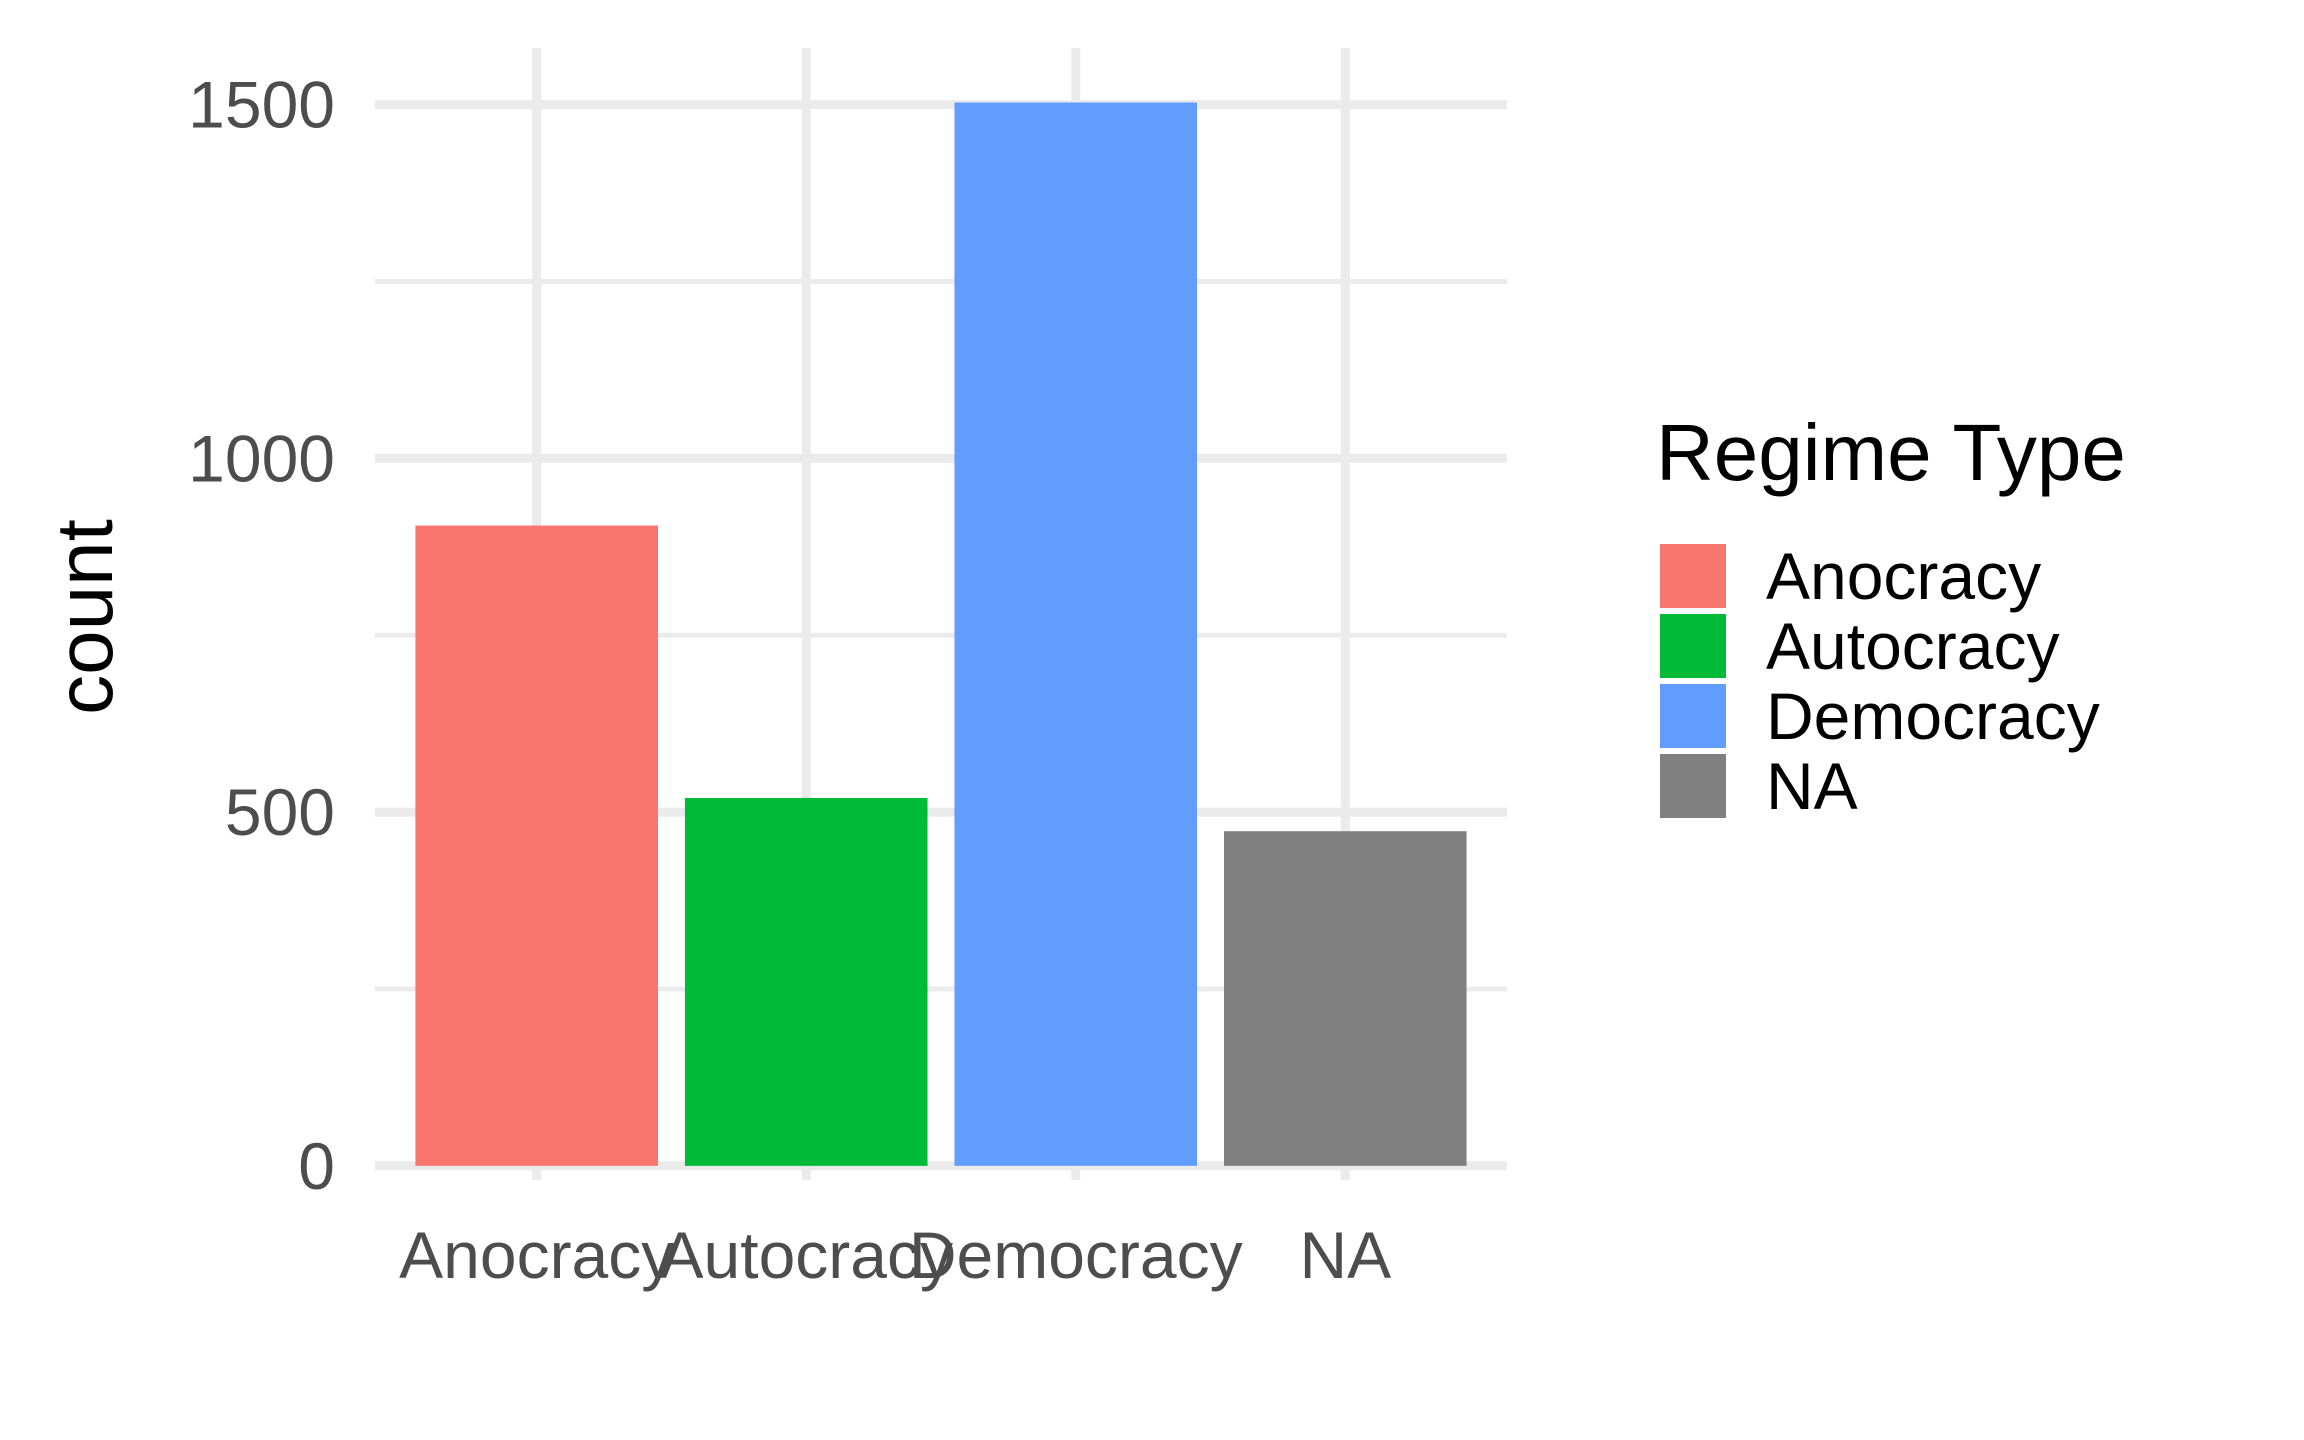  What do you see at coordinates (1076, 1255) in the screenshot?
I see `x-tick-label: Democracy` at bounding box center [1076, 1255].